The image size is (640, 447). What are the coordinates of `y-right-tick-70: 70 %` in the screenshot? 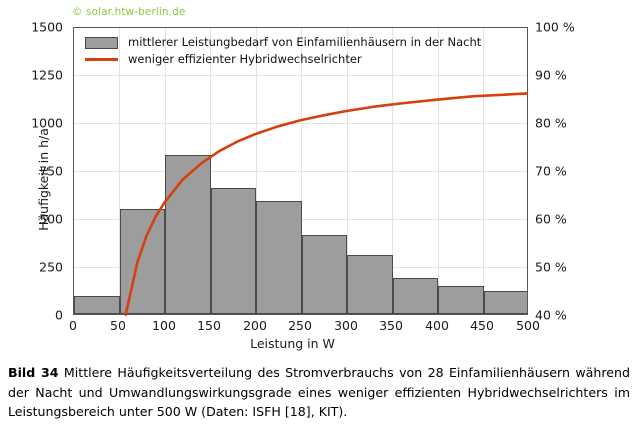 It's located at (551, 171).